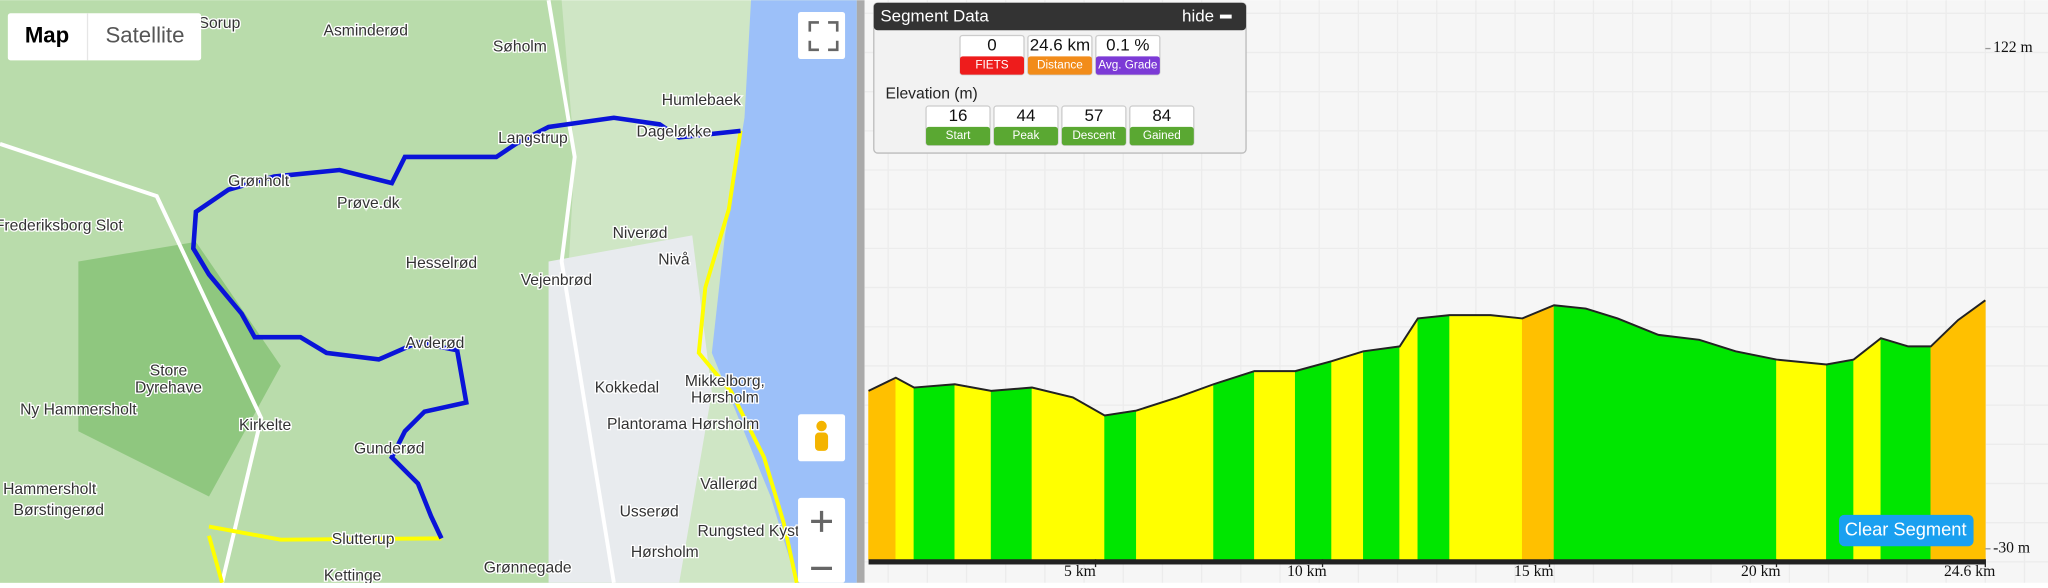 Image resolution: width=2048 pixels, height=588 pixels. Describe the element at coordinates (47, 35) in the screenshot. I see `map-button: Map` at that location.